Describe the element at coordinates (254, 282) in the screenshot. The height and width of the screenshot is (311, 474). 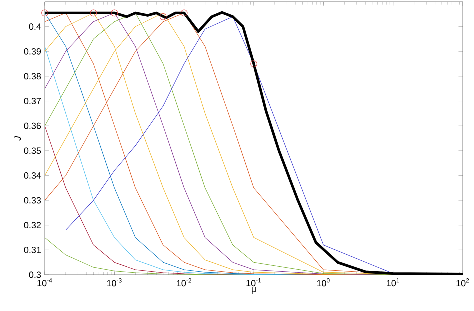
I see `x-tick-label: 10$^{-1}$` at that location.